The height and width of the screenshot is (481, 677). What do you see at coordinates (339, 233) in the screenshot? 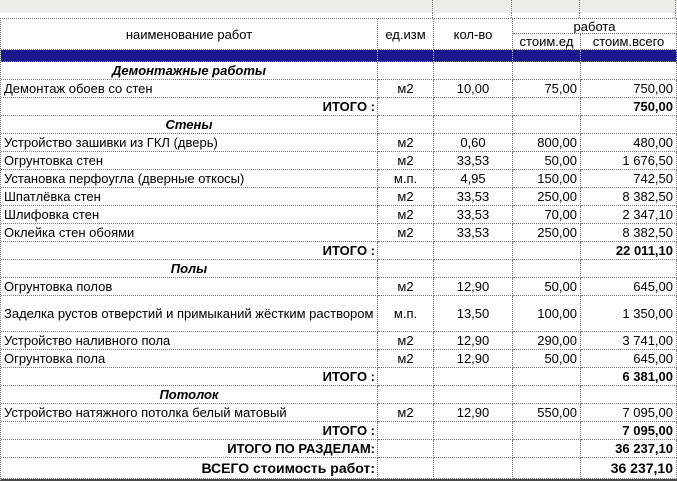
I see `work-item-row: Оклейка стен обоями м2 33,53 250,00 8 382,50` at bounding box center [339, 233].